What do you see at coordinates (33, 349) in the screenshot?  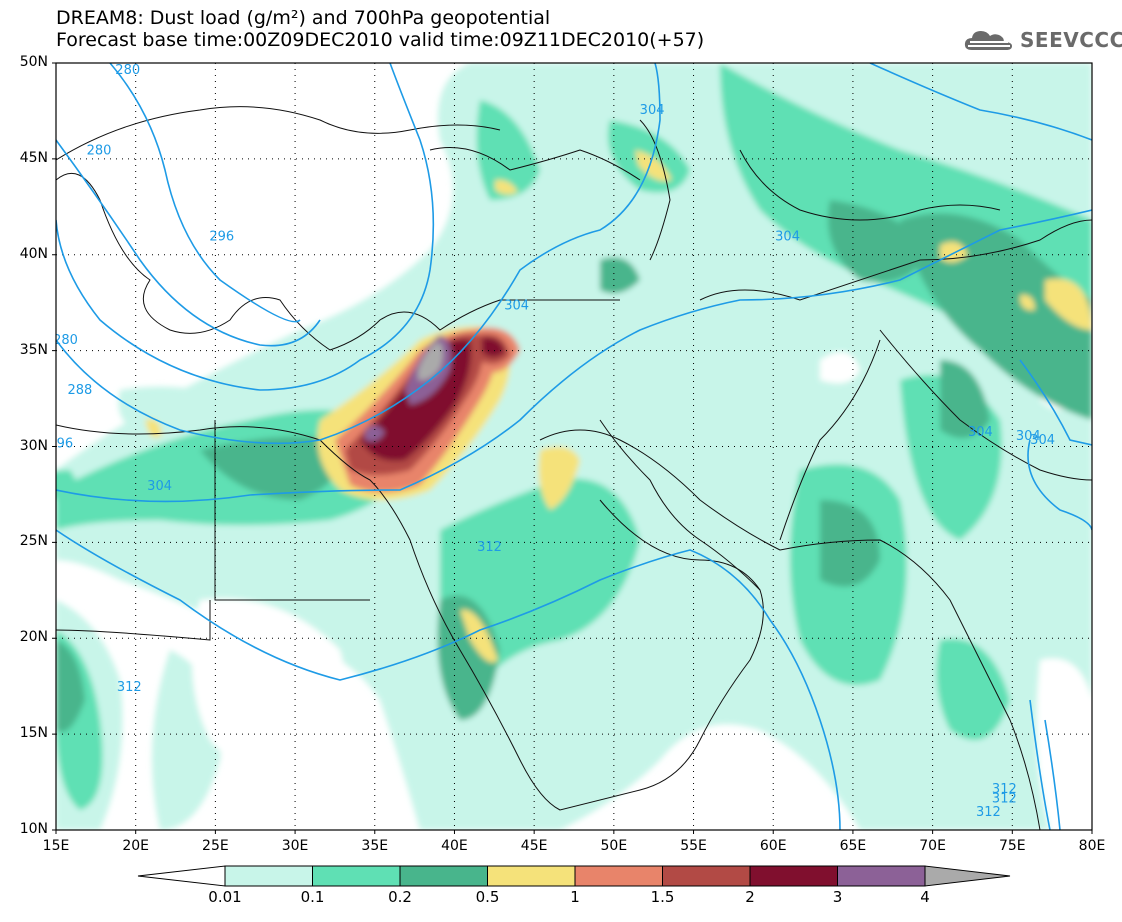 I see `lat-label: 35N` at bounding box center [33, 349].